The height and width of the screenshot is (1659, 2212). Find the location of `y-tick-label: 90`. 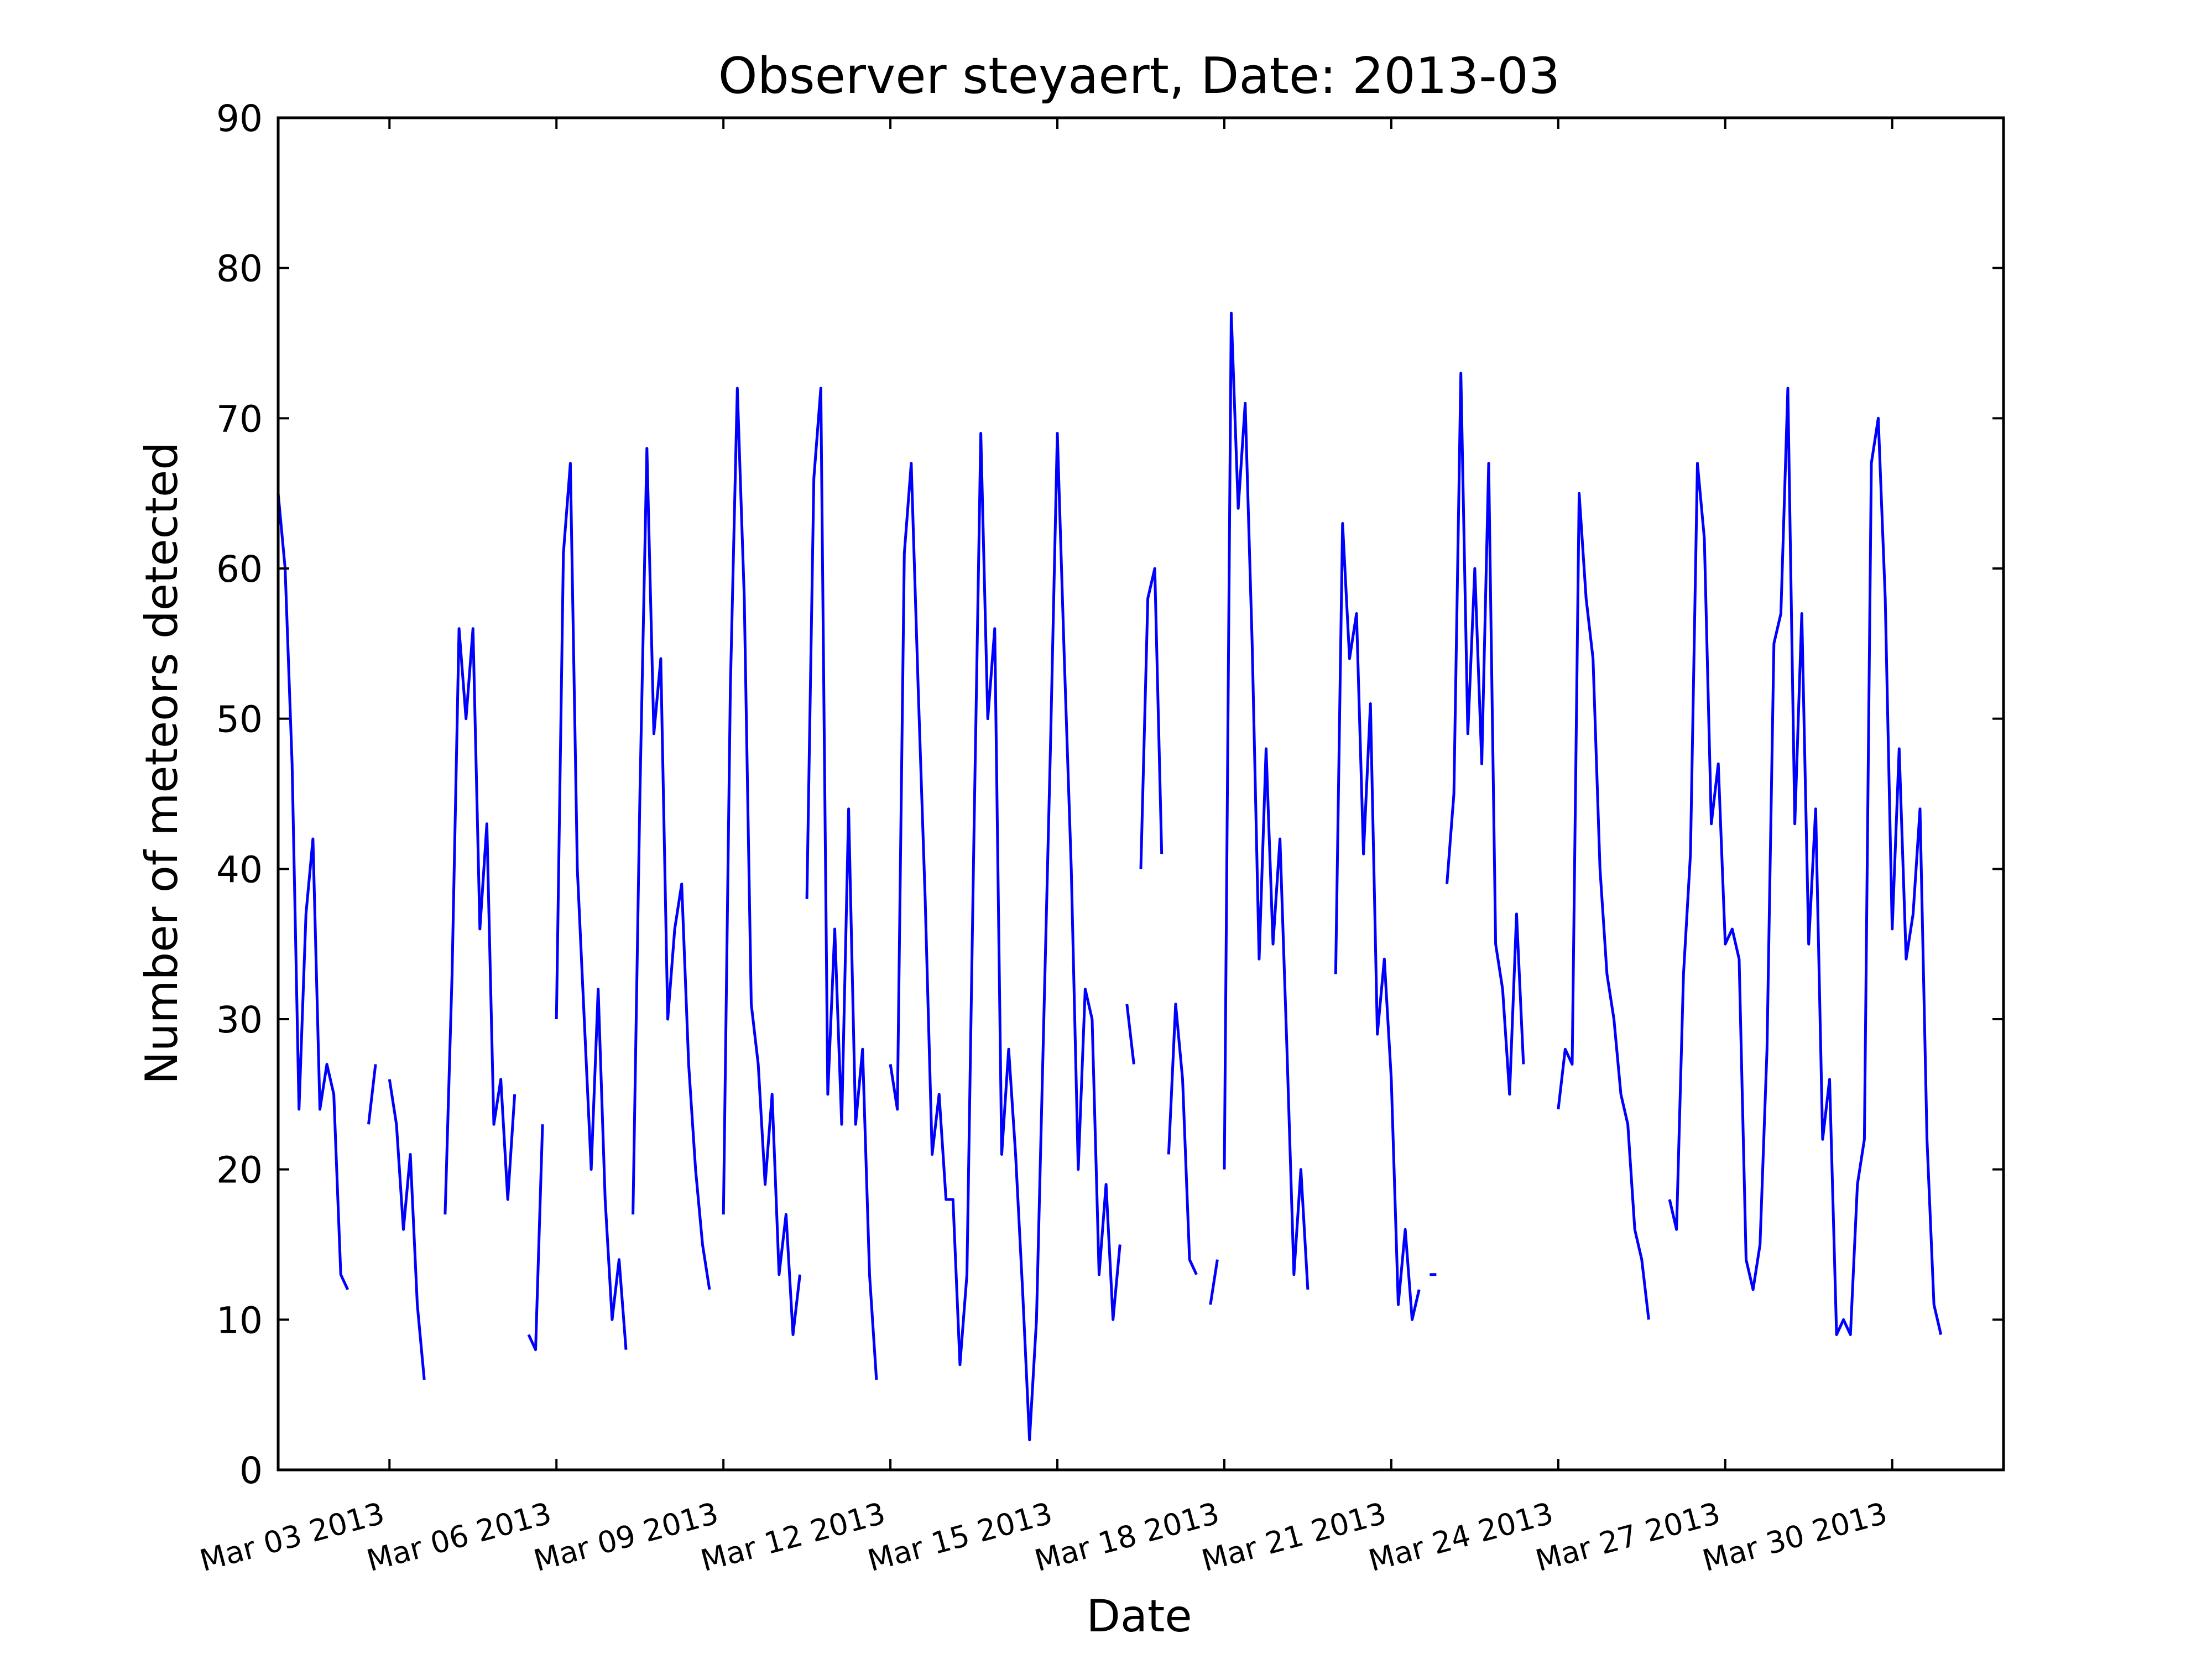

y-tick-label: 90 is located at coordinates (240, 119).